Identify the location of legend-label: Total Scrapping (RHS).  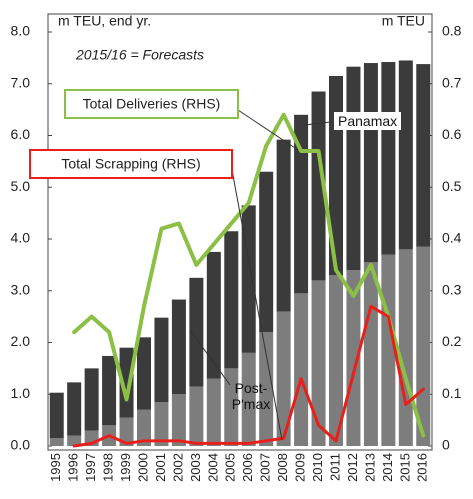
(130, 164).